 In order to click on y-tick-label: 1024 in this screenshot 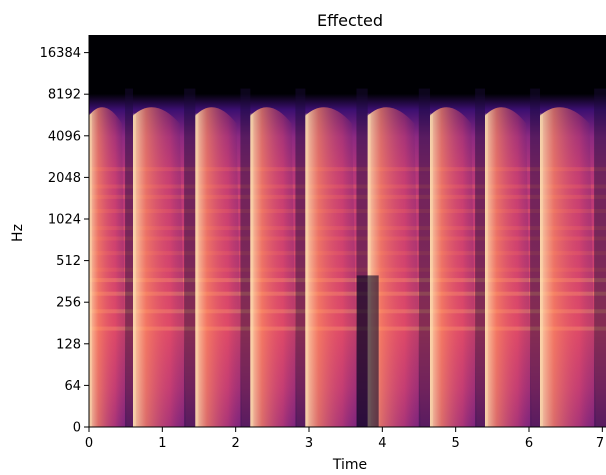, I will do `click(64, 220)`.